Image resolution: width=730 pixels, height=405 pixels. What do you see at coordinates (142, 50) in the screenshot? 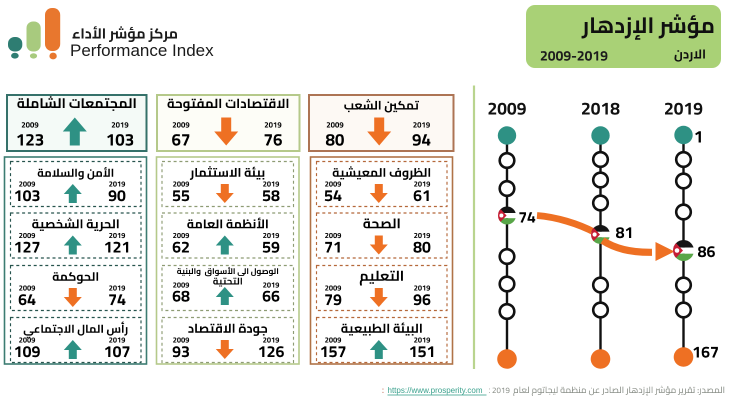
I see `svg-text: Performance Index` at bounding box center [142, 50].